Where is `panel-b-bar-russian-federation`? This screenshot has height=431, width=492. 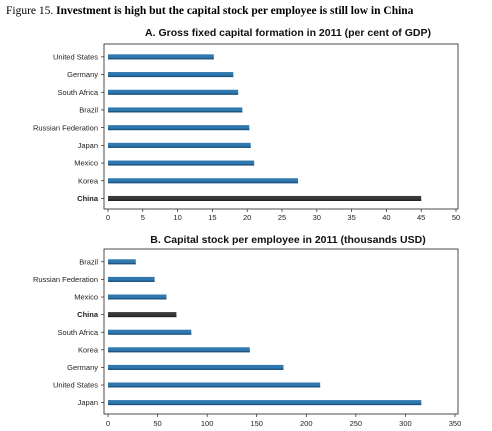
panel-b-bar-russian-federation is located at coordinates (131, 279).